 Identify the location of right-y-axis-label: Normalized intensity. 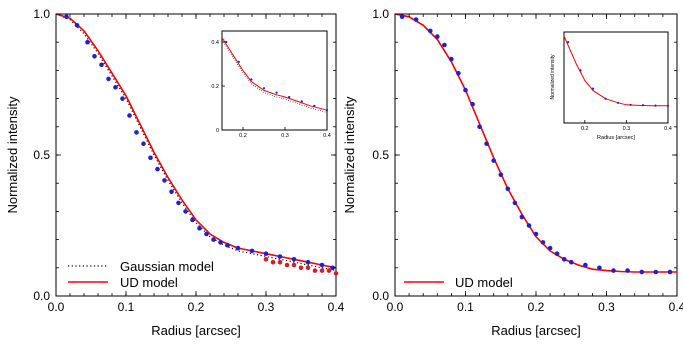
(349, 155).